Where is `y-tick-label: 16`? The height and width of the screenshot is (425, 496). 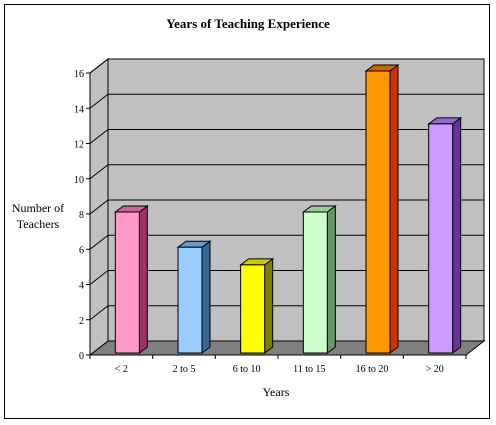 y-tick-label: 16 is located at coordinates (79, 74).